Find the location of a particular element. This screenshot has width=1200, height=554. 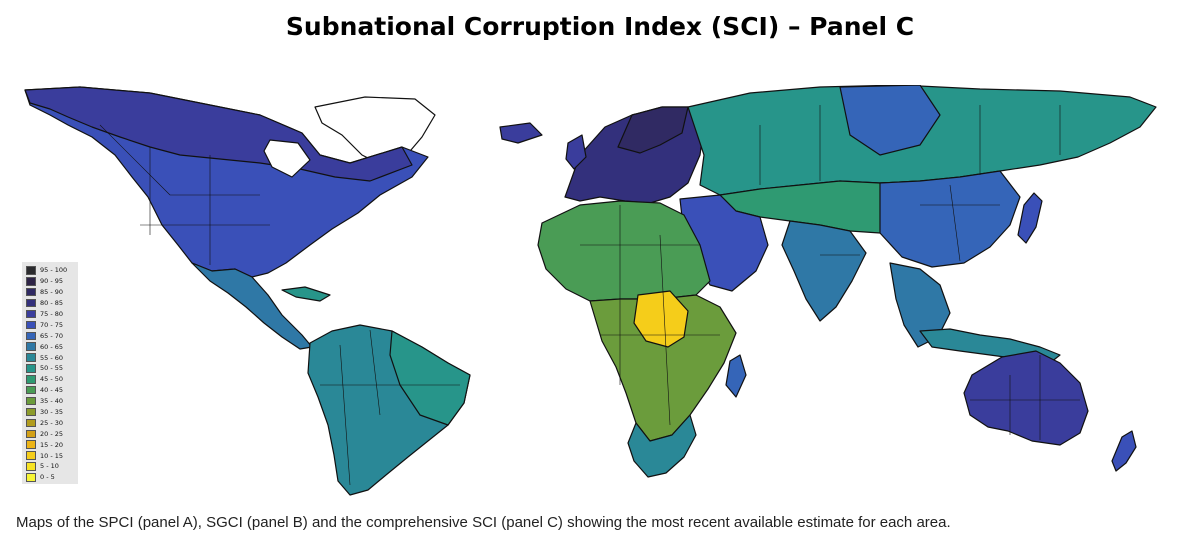

legend-entry: 30 - 35 is located at coordinates (52, 412).